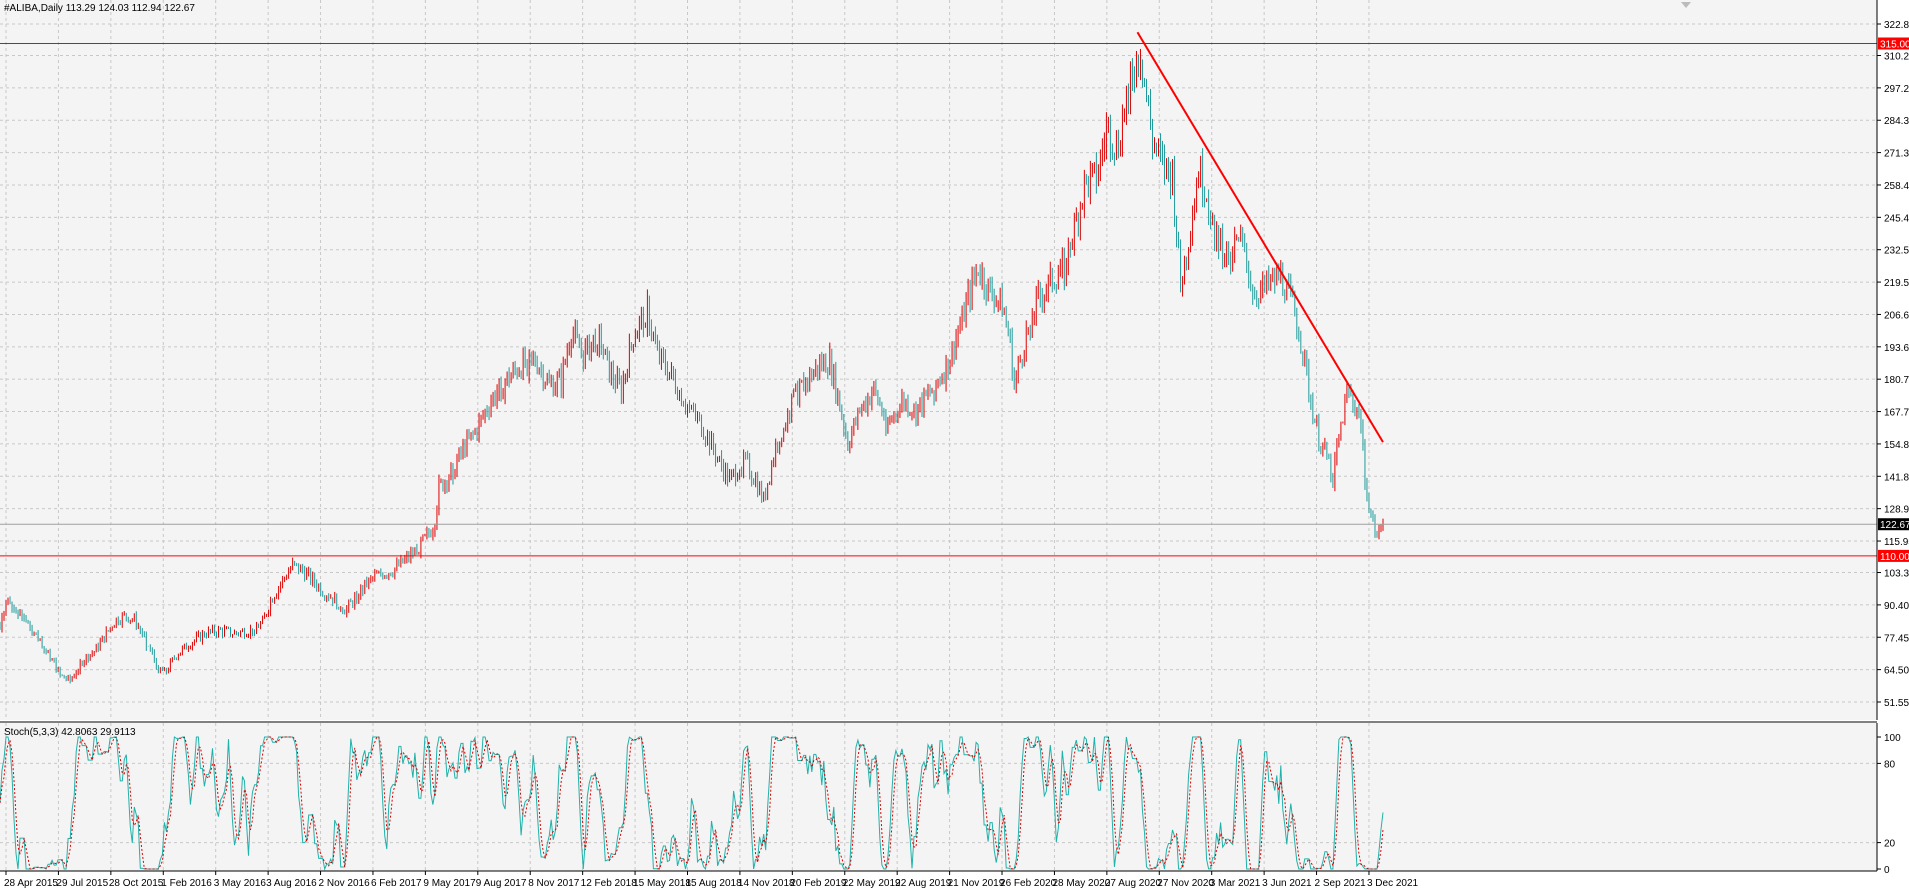 This screenshot has width=1909, height=893. I want to click on time-tick-label: 22 Aug 2019, so click(923, 883).